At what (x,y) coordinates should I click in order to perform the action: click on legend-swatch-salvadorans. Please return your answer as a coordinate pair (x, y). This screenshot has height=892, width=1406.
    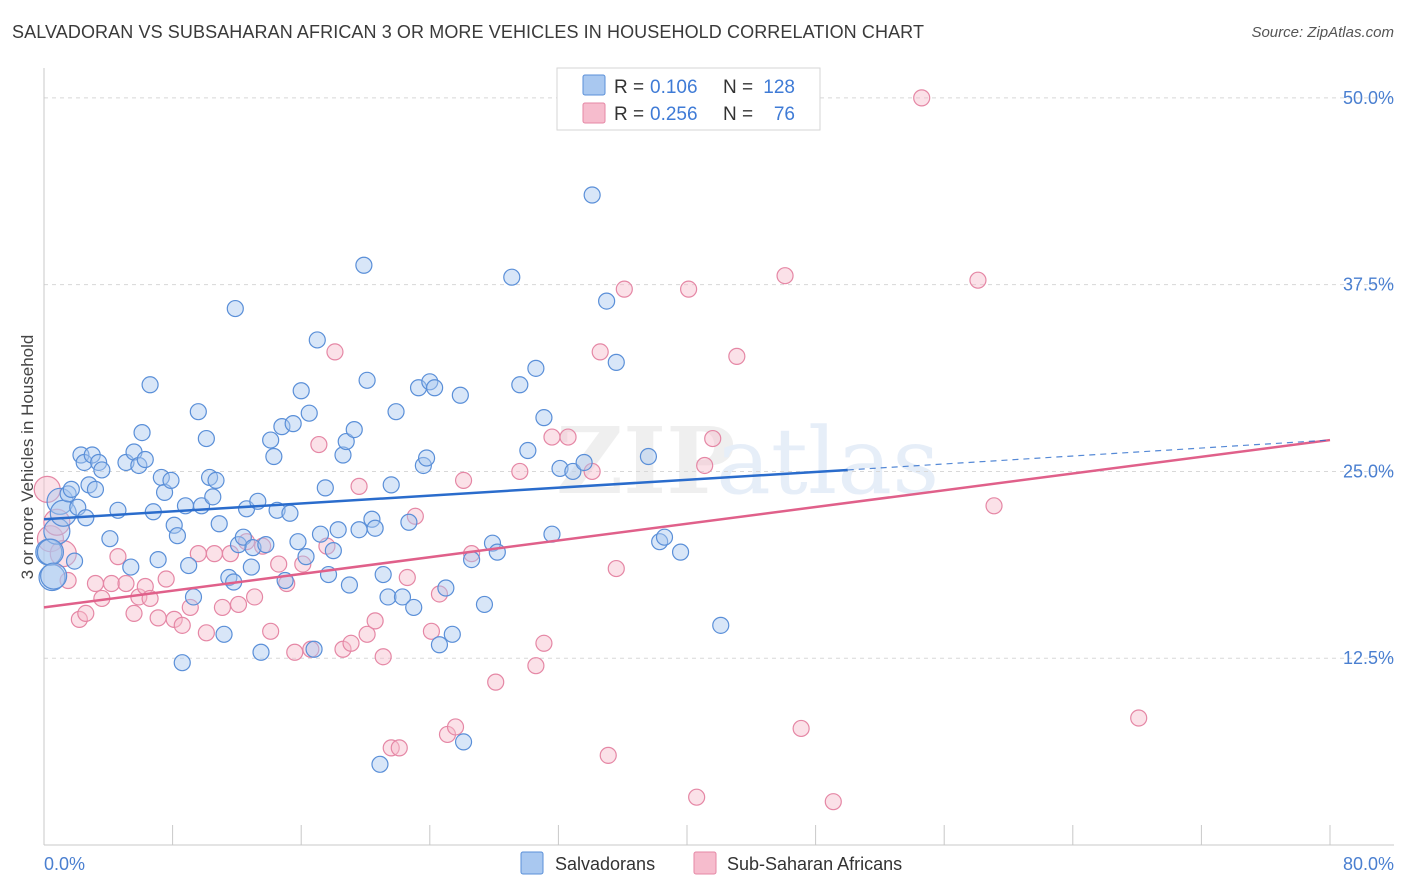
    Looking at the image, I should click on (594, 85).